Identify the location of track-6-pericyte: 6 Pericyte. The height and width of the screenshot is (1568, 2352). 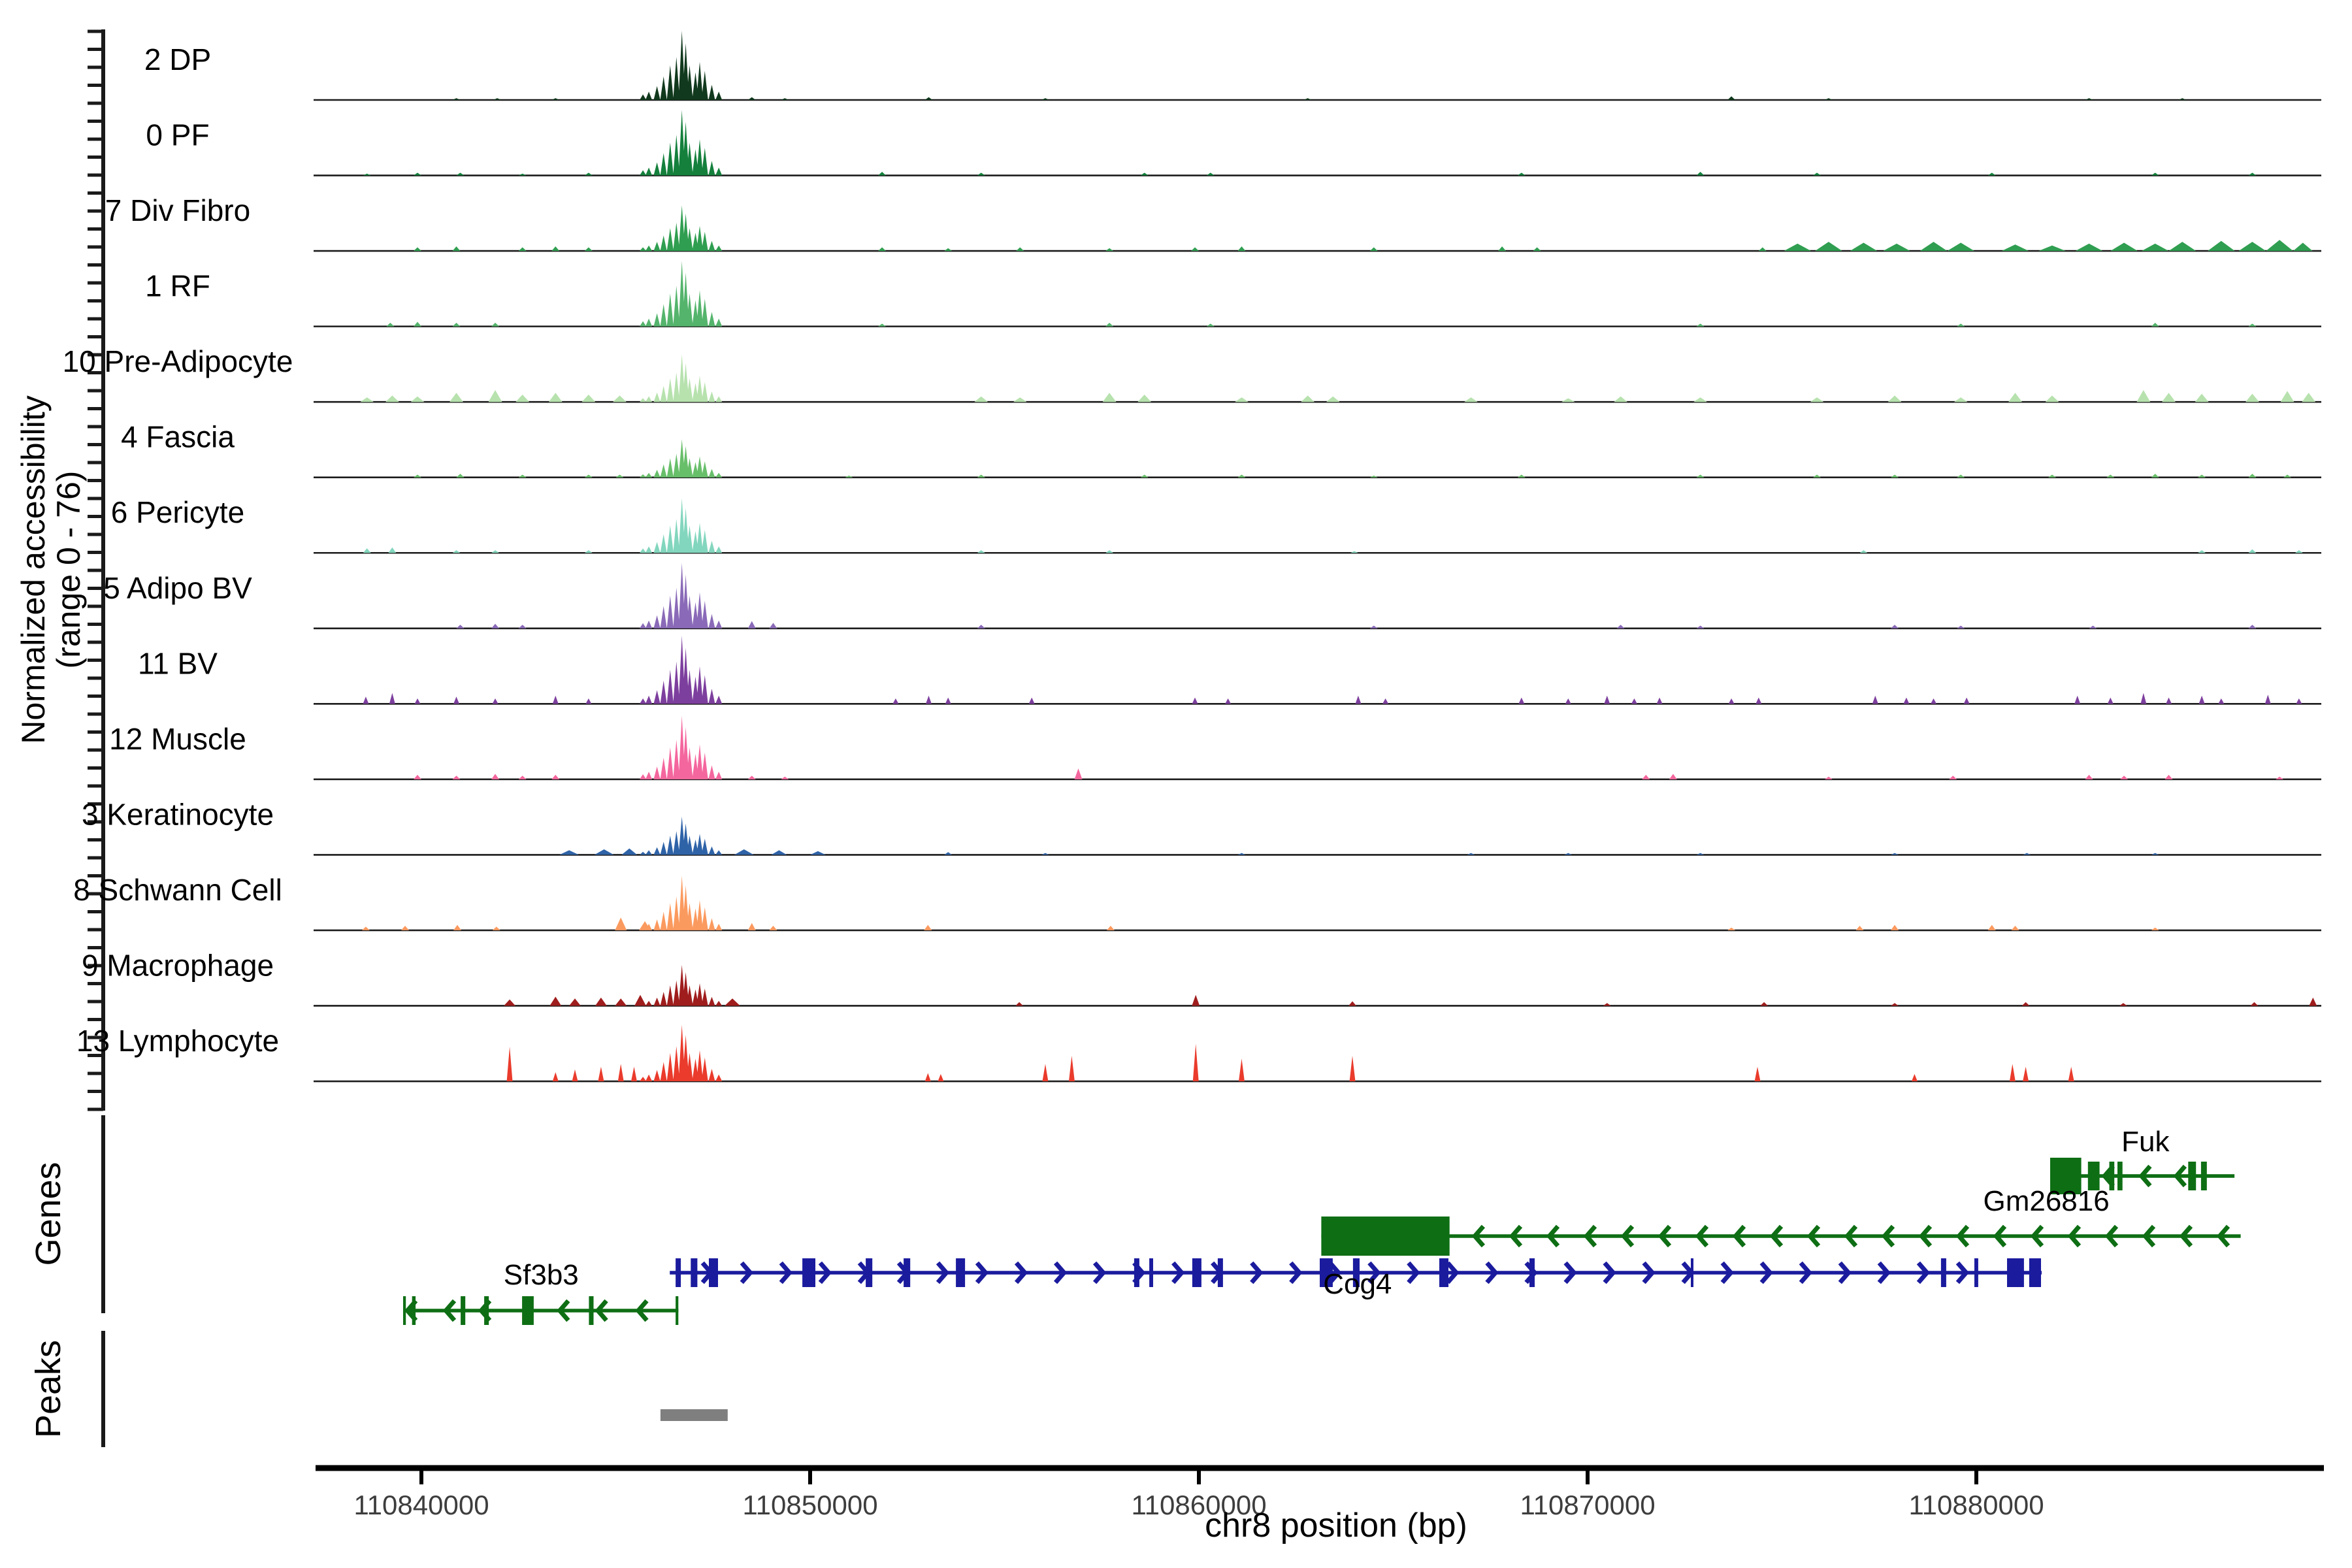
(1216, 524).